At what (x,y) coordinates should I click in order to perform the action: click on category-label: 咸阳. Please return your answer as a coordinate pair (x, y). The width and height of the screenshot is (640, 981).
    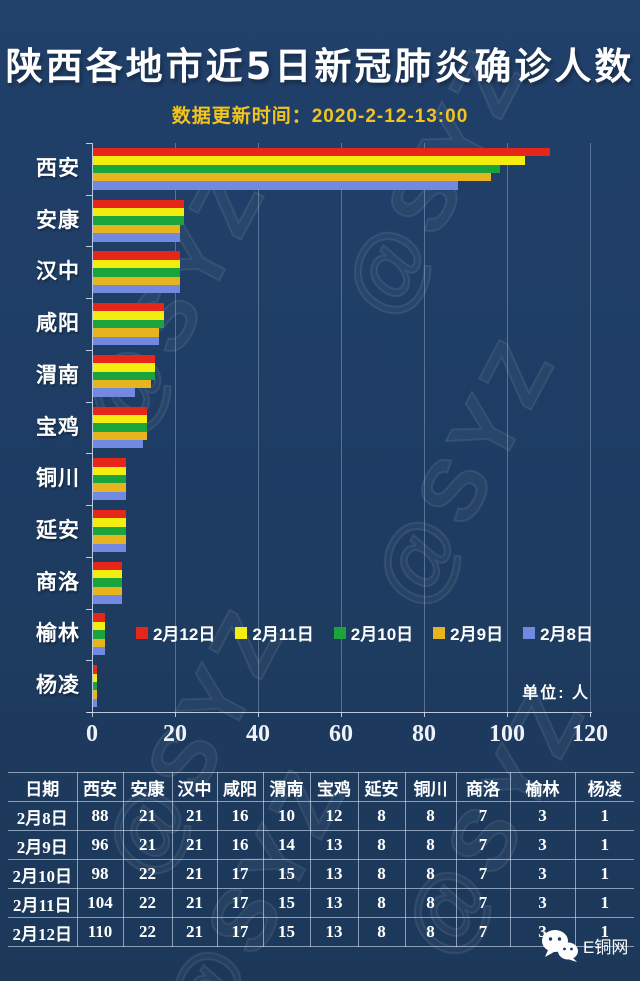
    Looking at the image, I should click on (58, 324).